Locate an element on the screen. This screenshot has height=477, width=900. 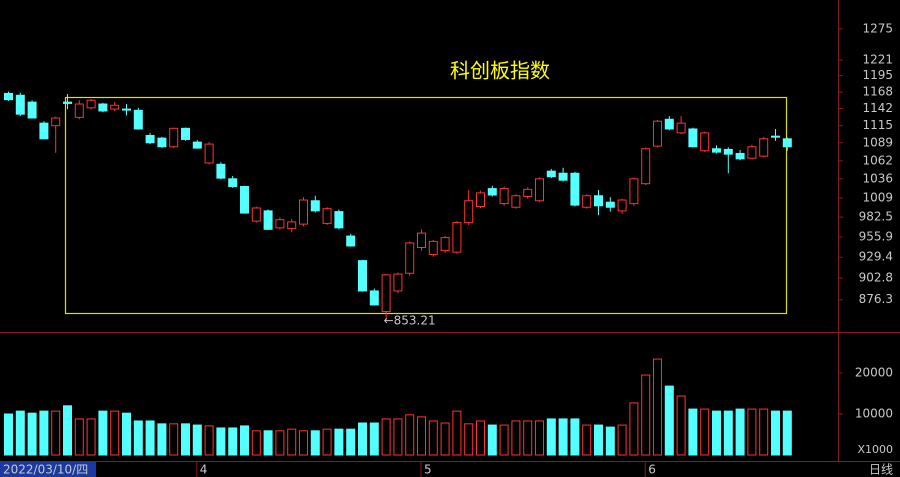
date-highlight is located at coordinates (48, 469).